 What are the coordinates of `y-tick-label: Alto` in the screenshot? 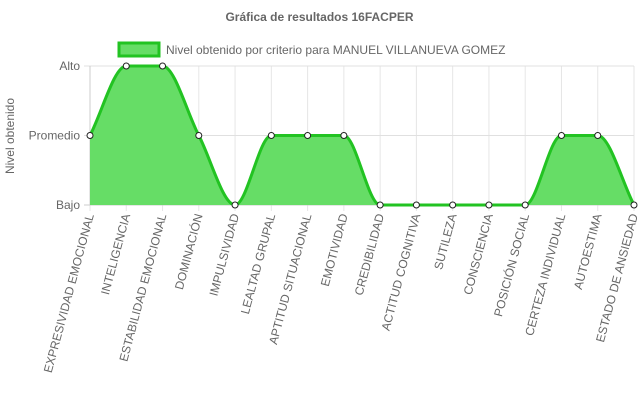 It's located at (69, 66).